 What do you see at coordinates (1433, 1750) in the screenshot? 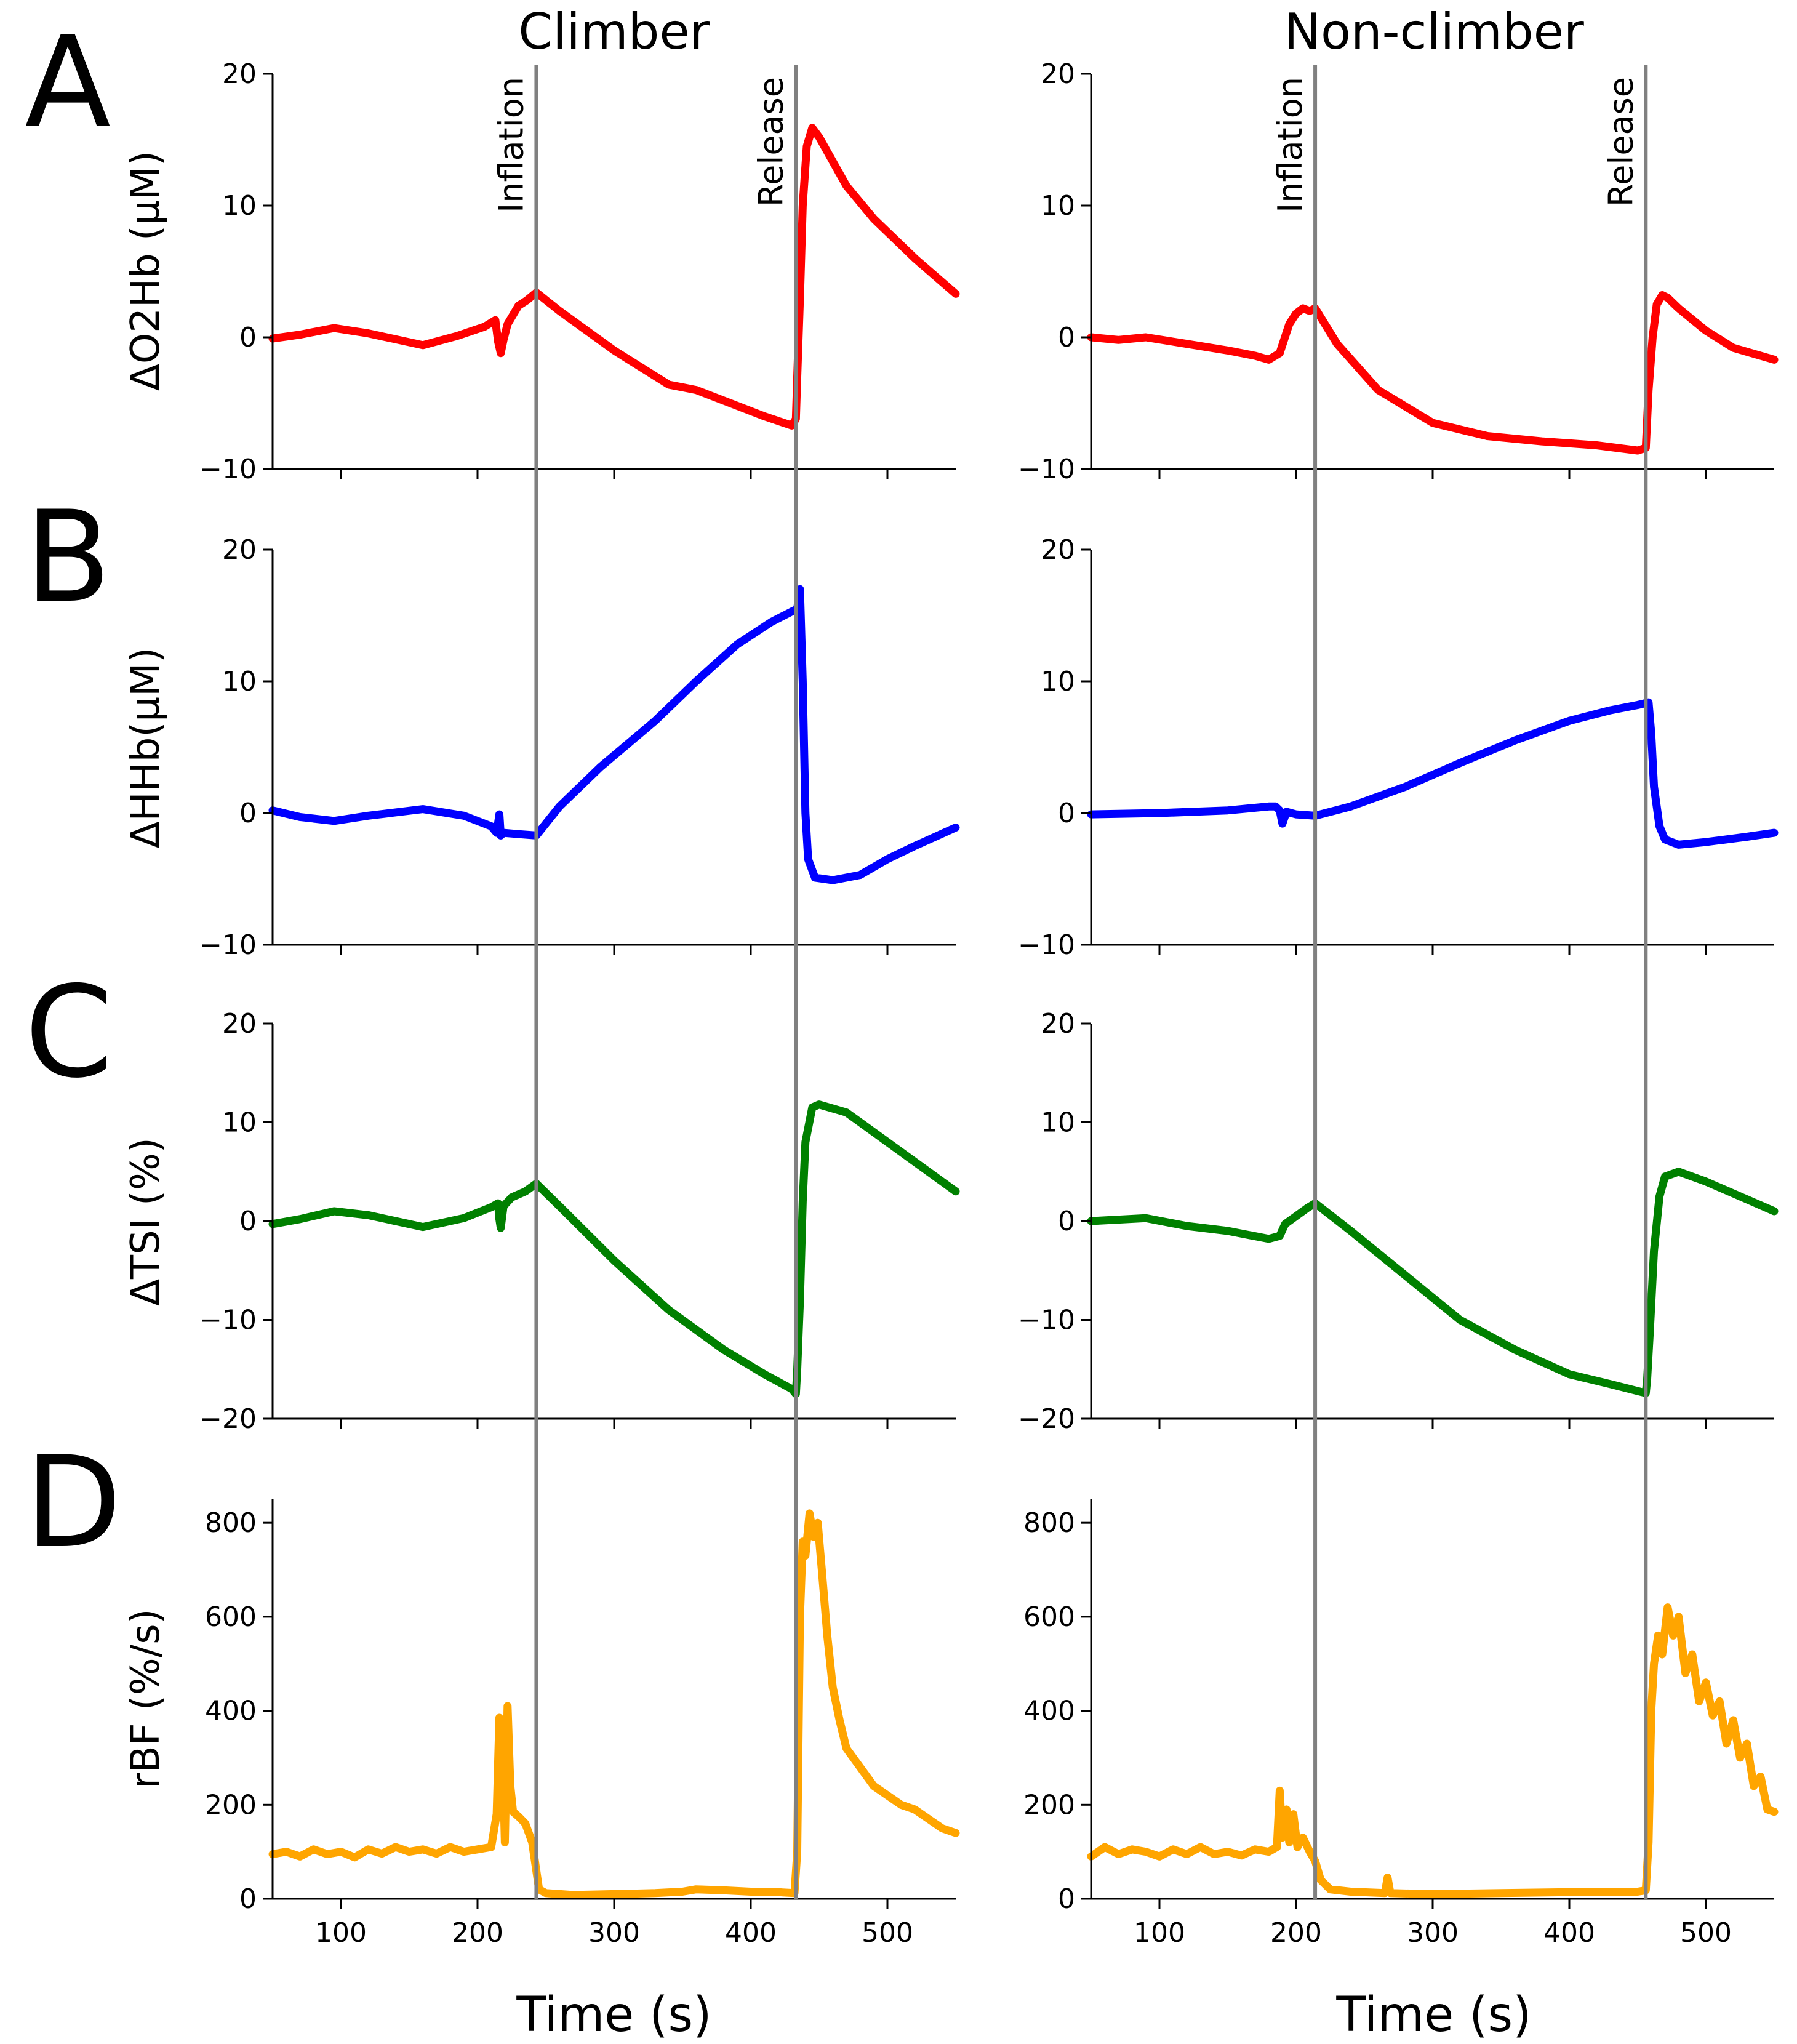
I see `series-line-d-non-climber` at bounding box center [1433, 1750].